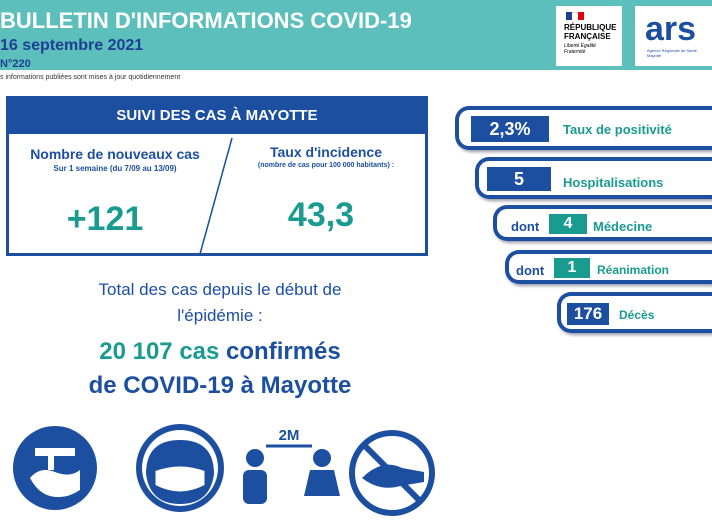 Image resolution: width=712 pixels, height=532 pixels. I want to click on new-cases-value: +121, so click(105, 219).